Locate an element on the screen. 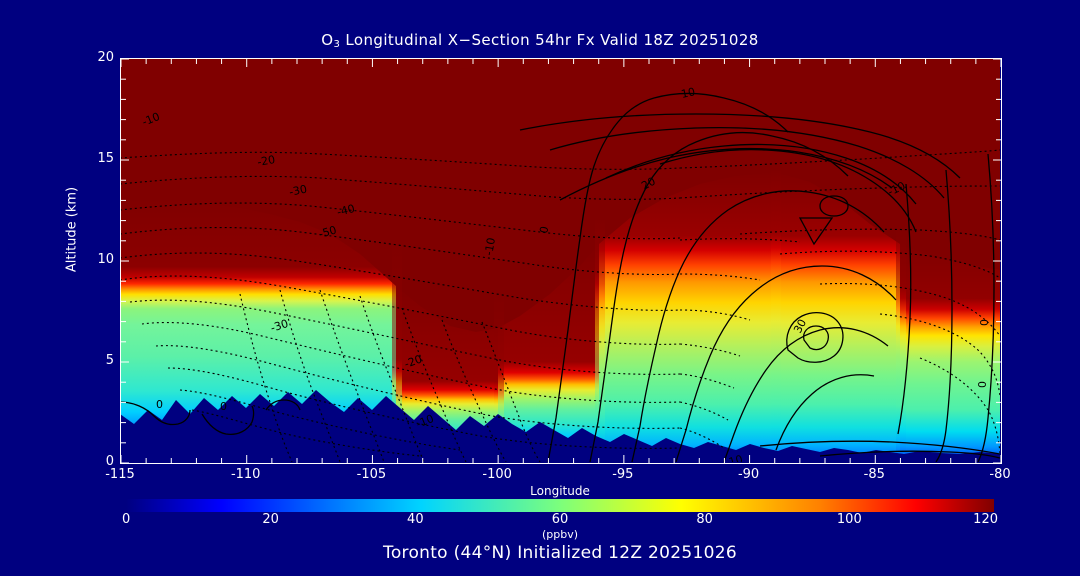  colorbar-tick-label: 120 is located at coordinates (985, 519).